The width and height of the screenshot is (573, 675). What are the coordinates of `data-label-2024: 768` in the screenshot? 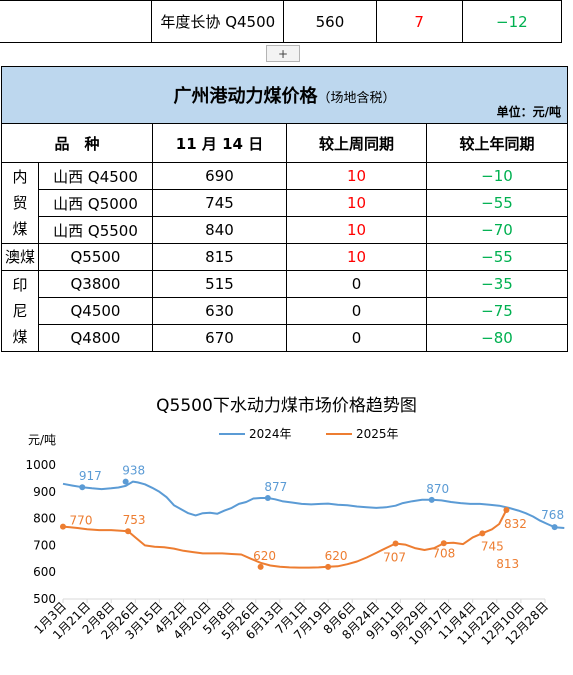 It's located at (552, 515).